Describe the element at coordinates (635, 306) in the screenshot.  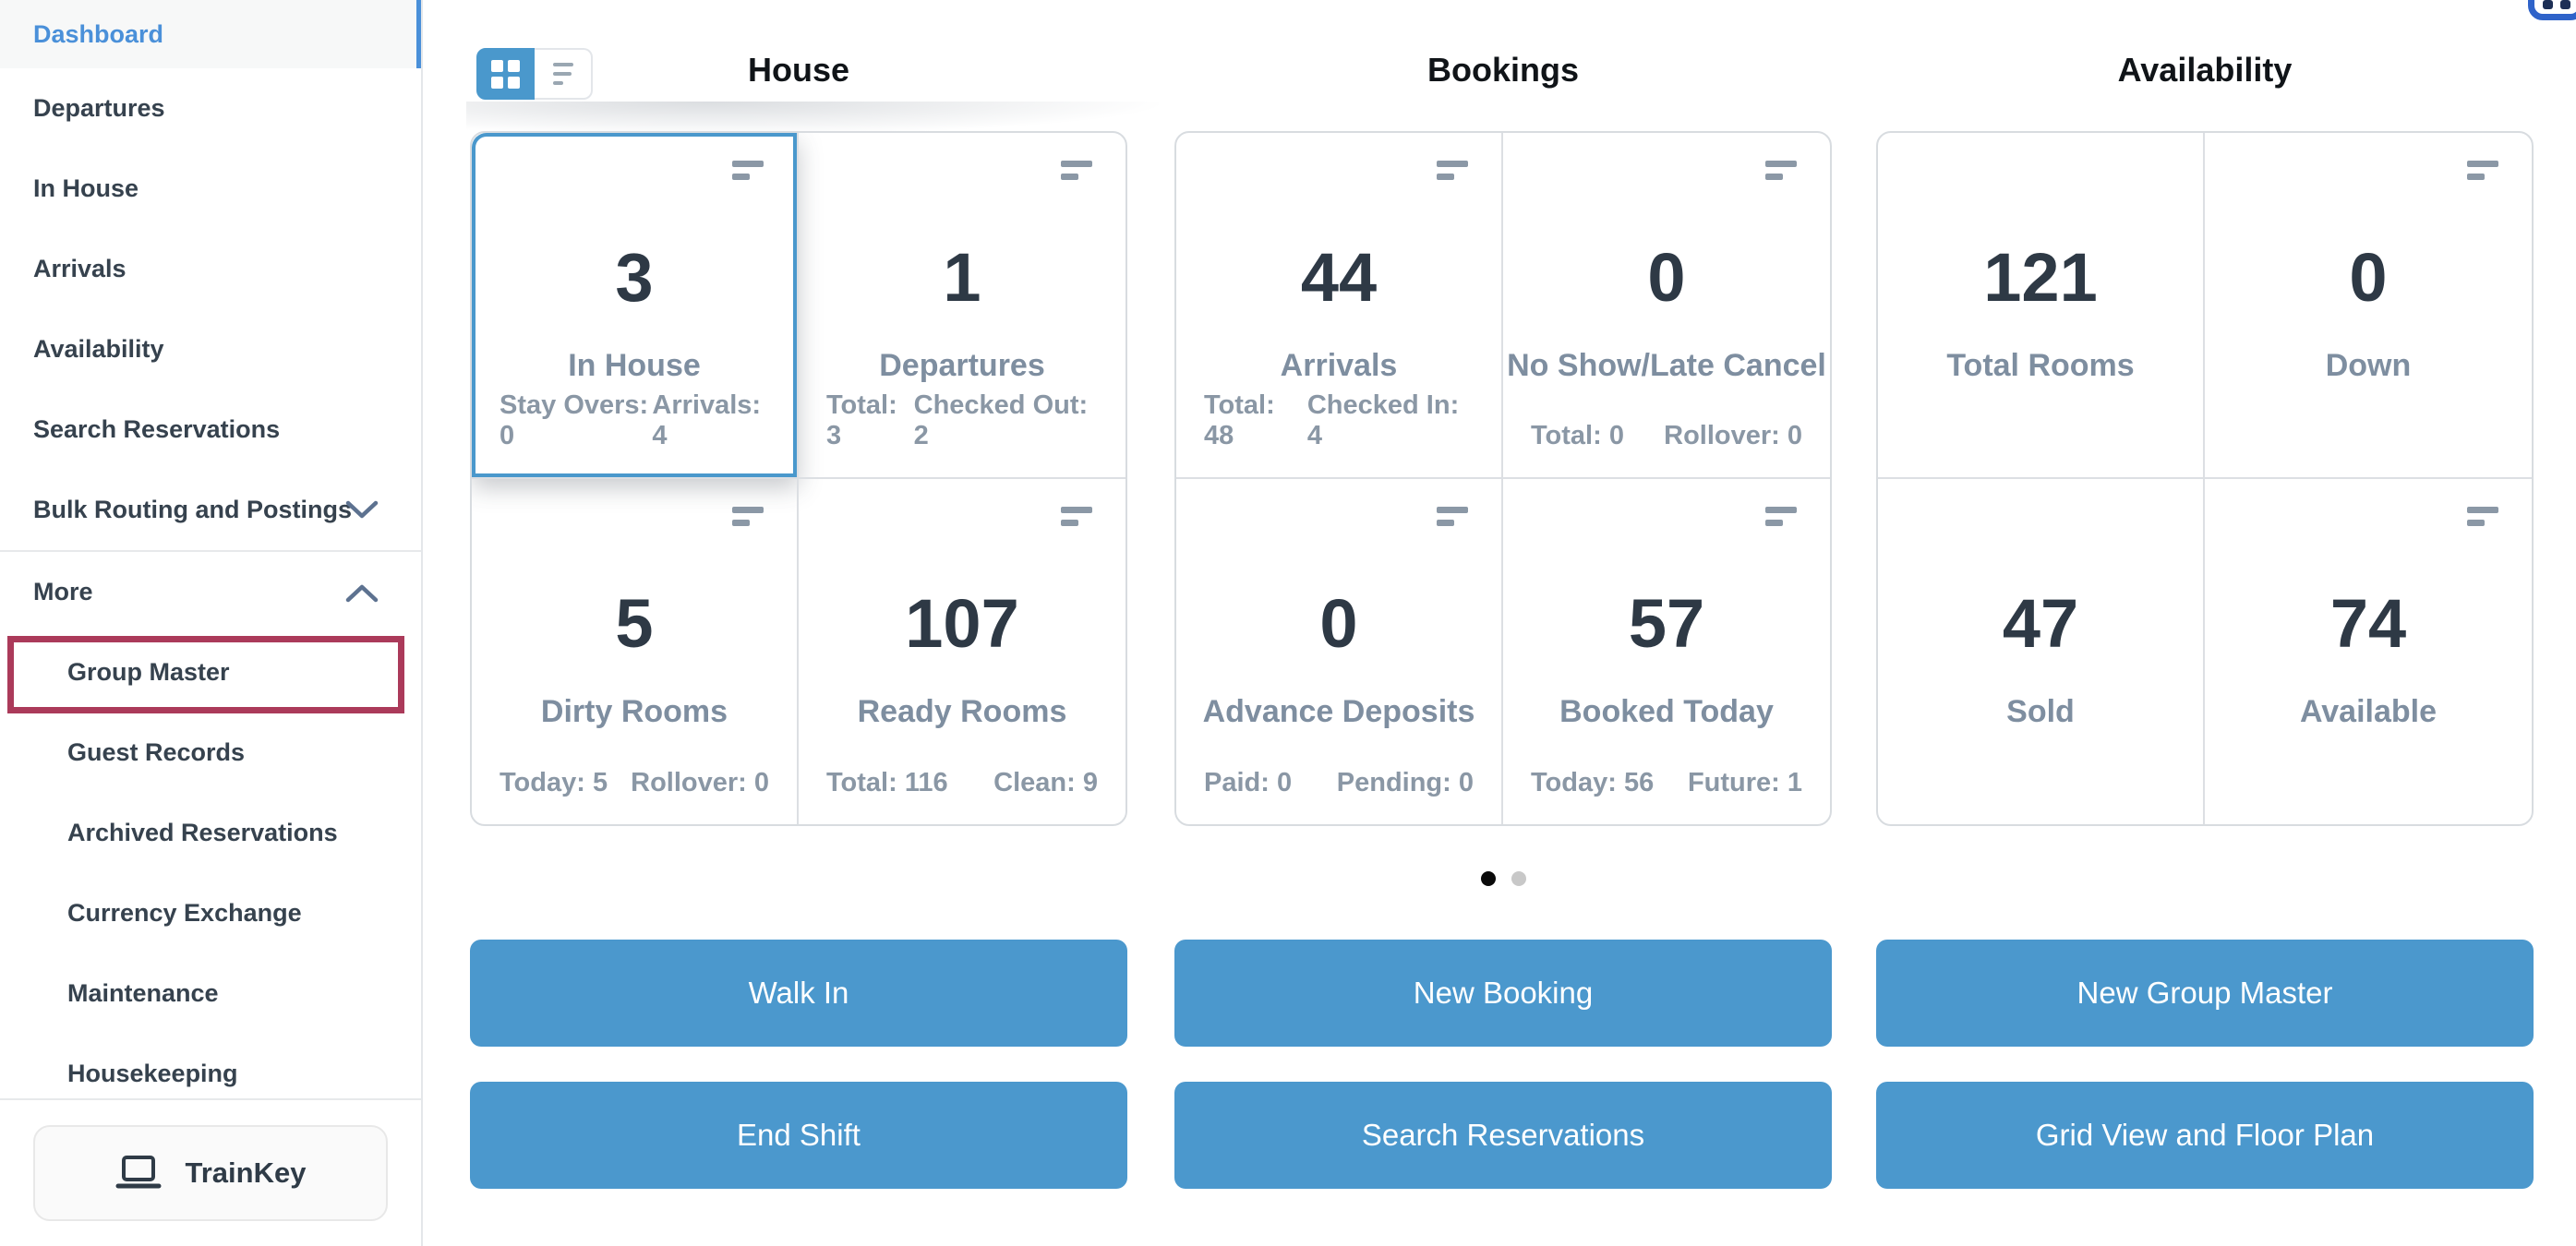
I see `card-in-house: 3 In House Stay Overs: 0 Arrivals: 4` at that location.